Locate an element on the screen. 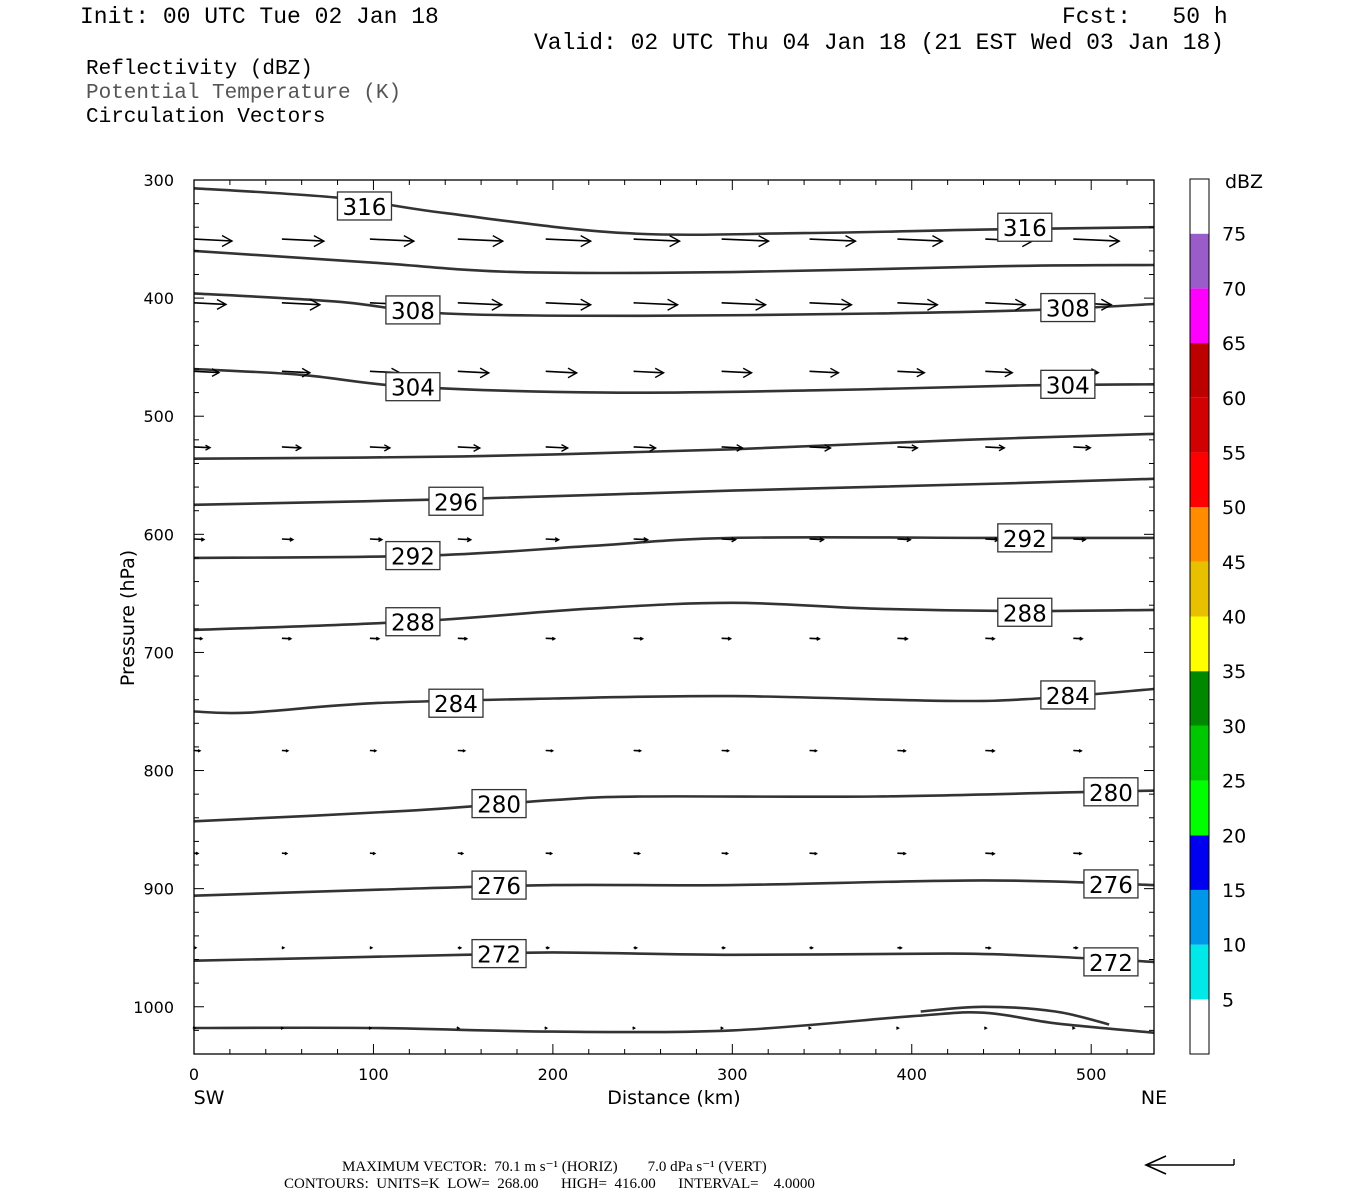  legend-reflectivity: Reflectivity (dBZ) is located at coordinates (199, 69).